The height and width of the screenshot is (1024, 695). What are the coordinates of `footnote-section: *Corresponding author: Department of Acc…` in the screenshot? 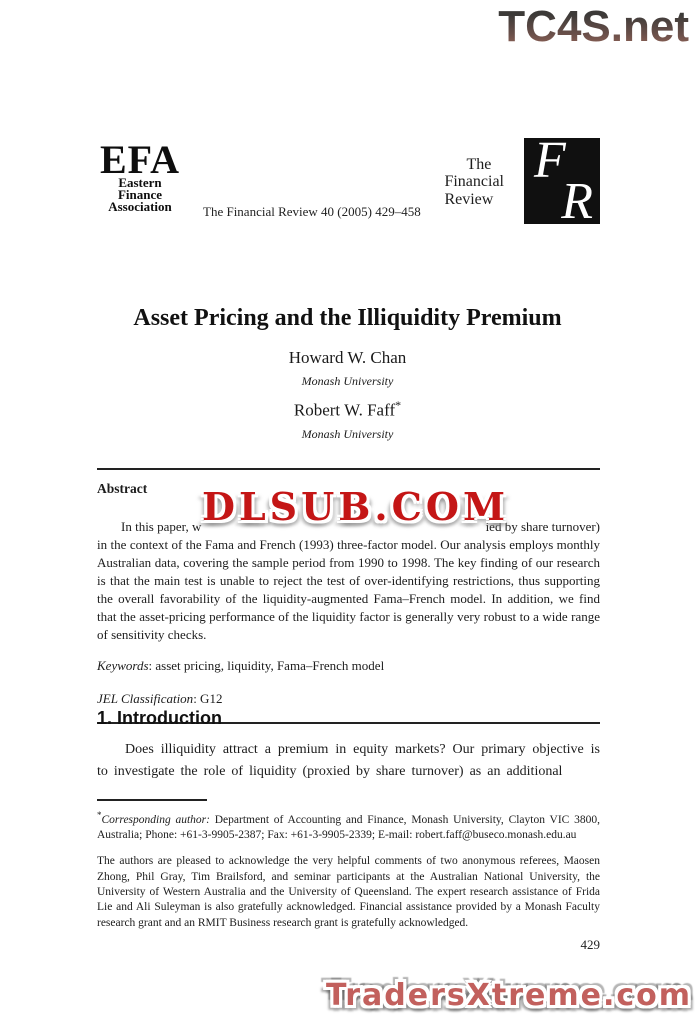 It's located at (348, 865).